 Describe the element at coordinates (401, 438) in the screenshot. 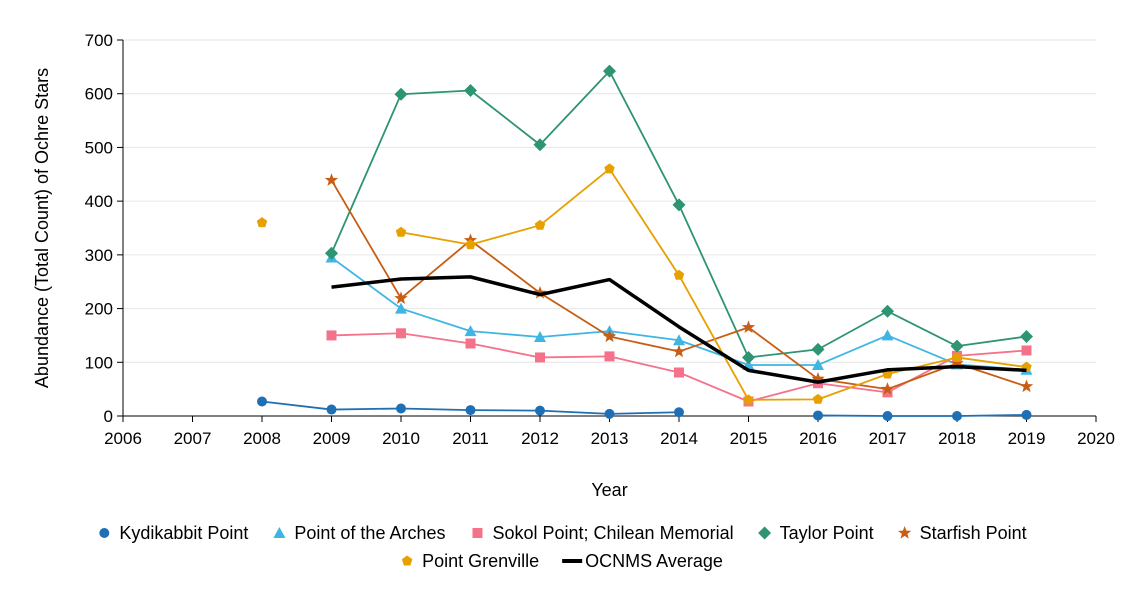

I see `x-tick-label: 2010` at that location.